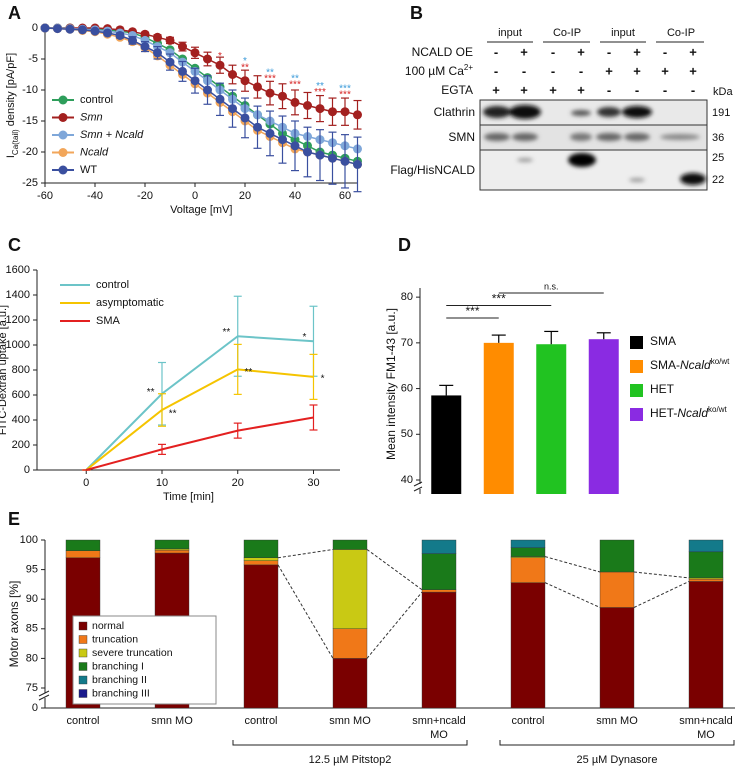 The height and width of the screenshot is (766, 747). What do you see at coordinates (11, 91) in the screenshot?
I see `text-part: density [pA/pF]` at bounding box center [11, 91].